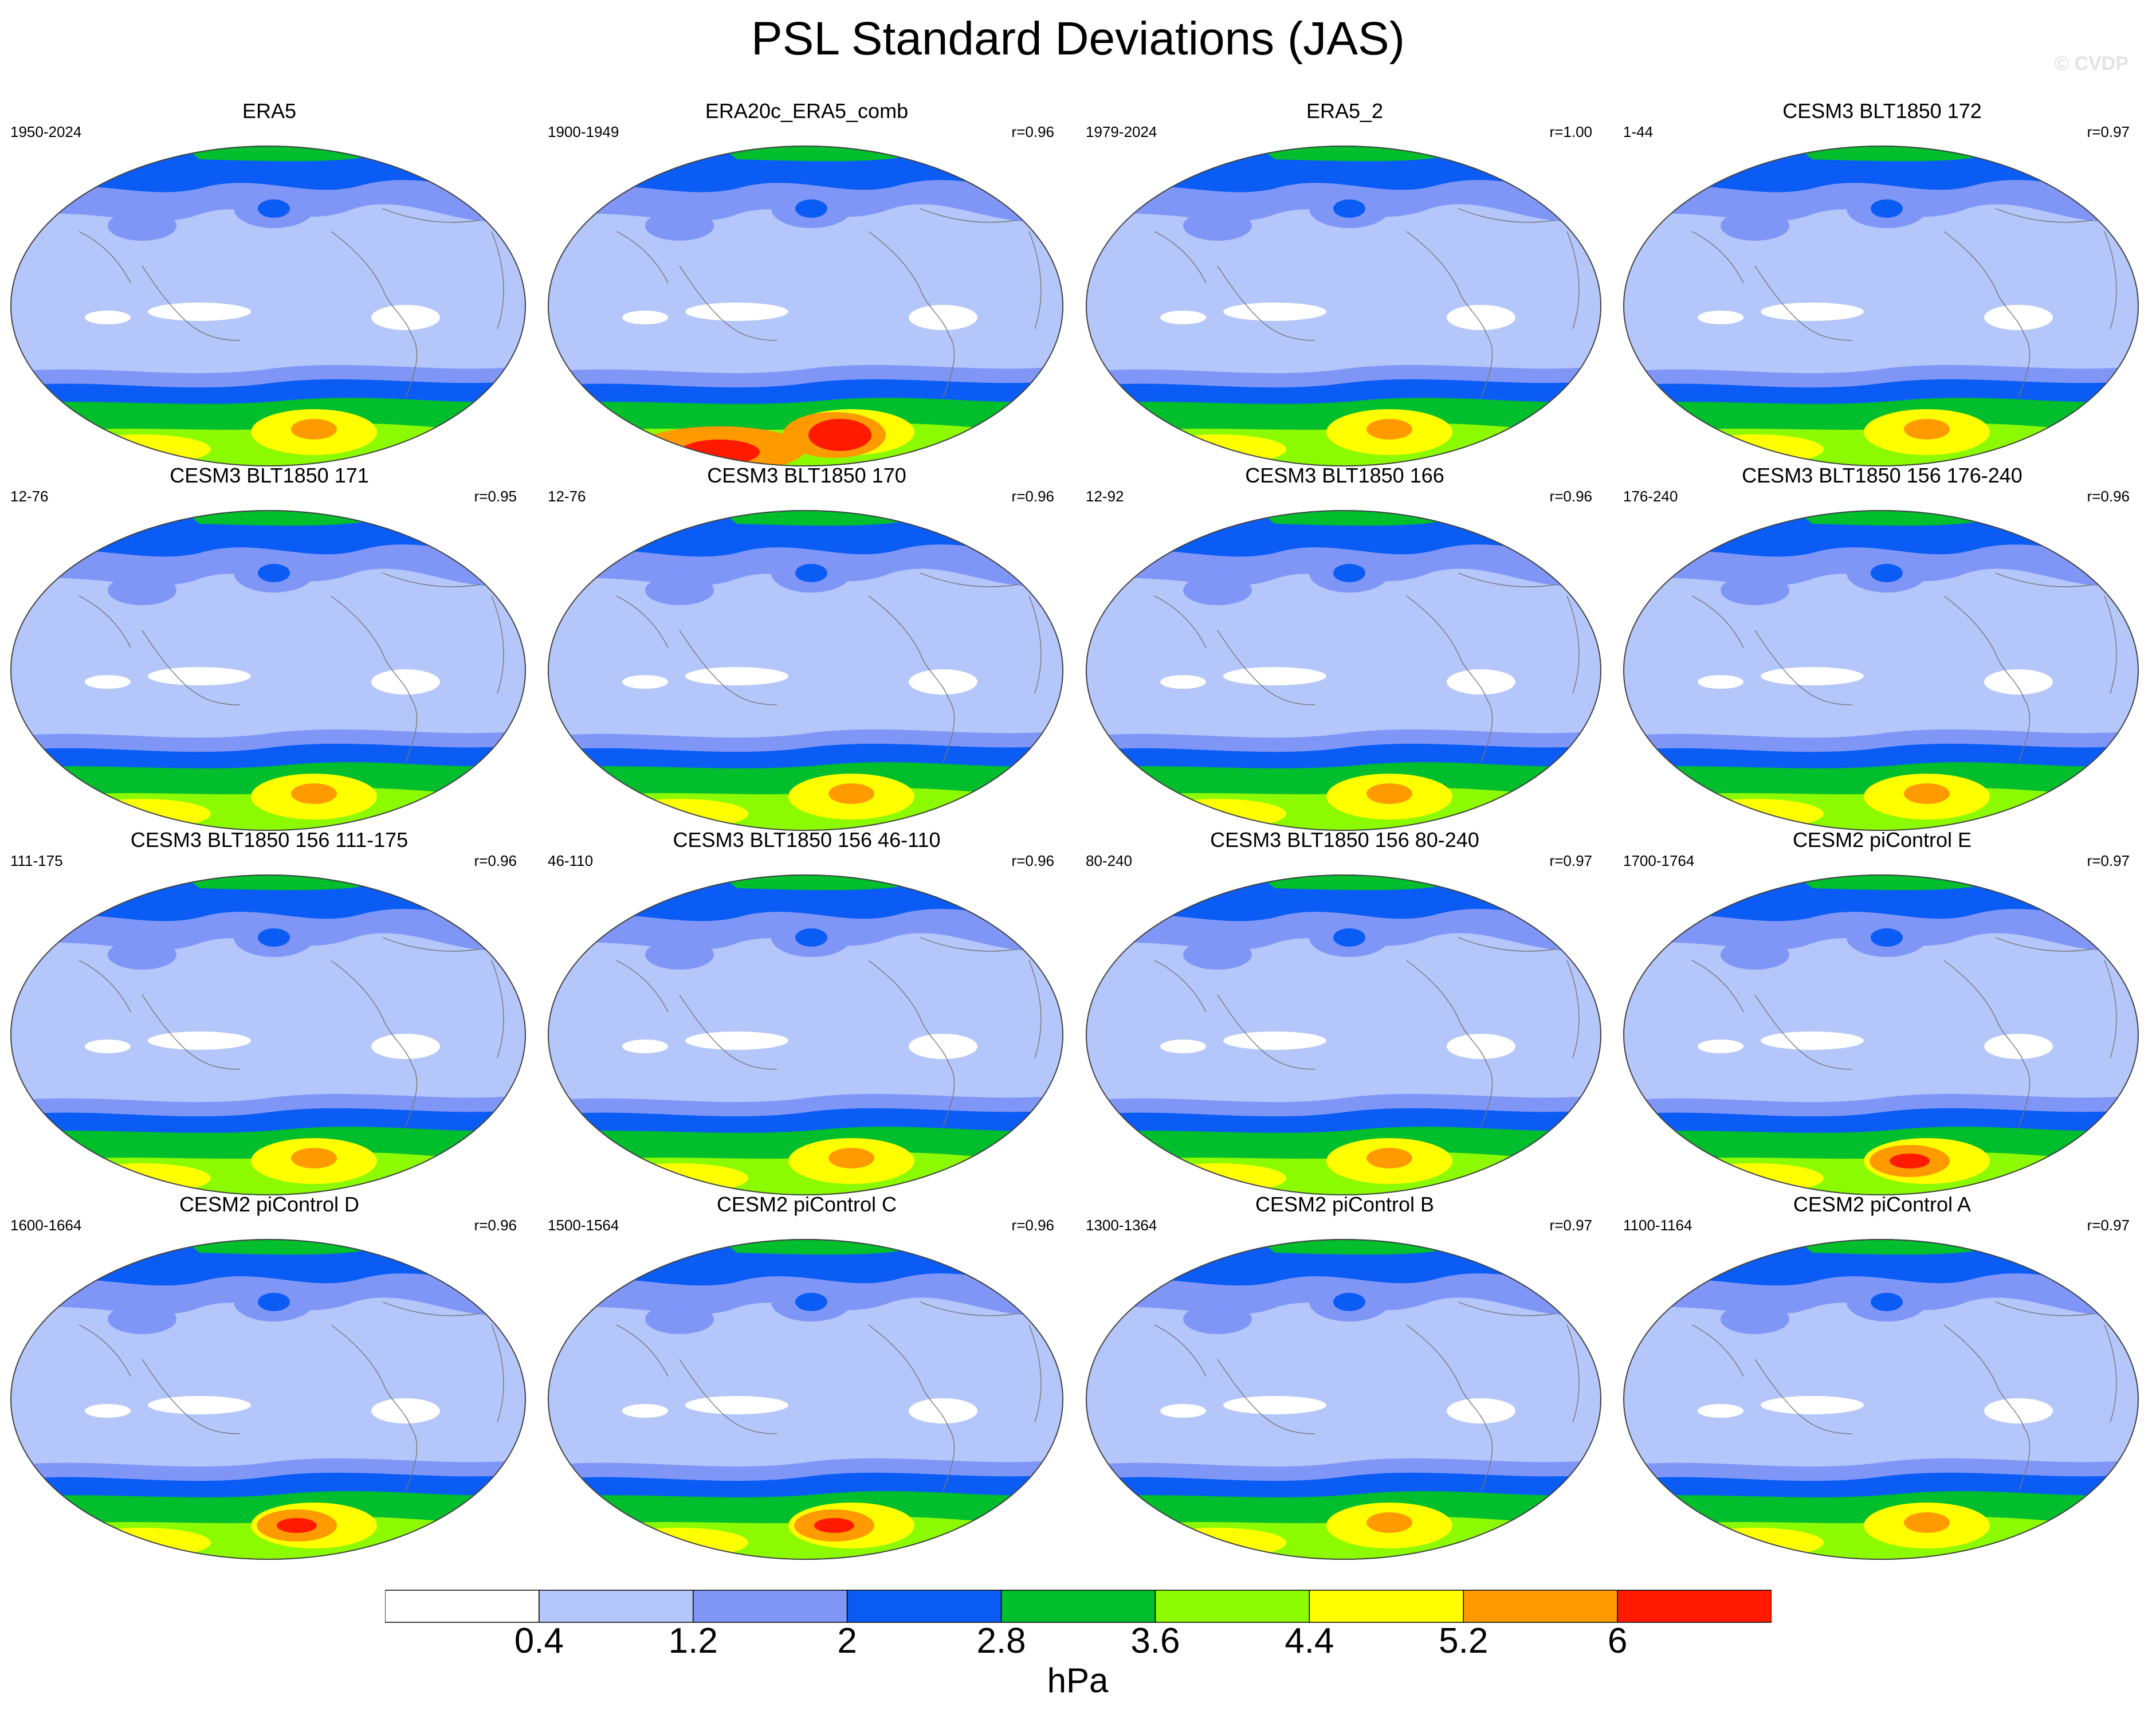 The width and height of the screenshot is (2156, 1714). Describe the element at coordinates (806, 1204) in the screenshot. I see `panel-title: CESM2 piControl C` at that location.